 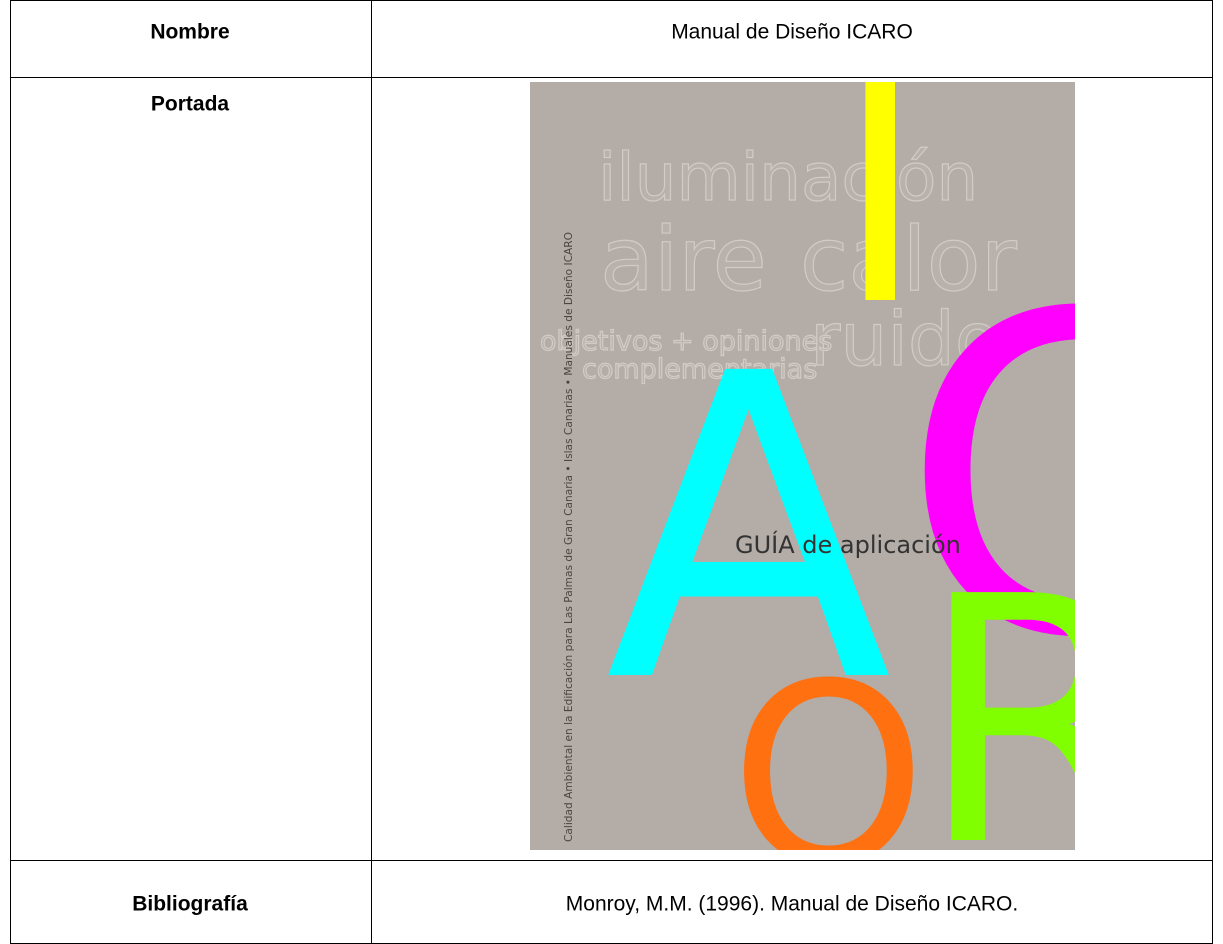 What do you see at coordinates (848, 544) in the screenshot?
I see `cover-subtitle: GUÍA de aplicación` at bounding box center [848, 544].